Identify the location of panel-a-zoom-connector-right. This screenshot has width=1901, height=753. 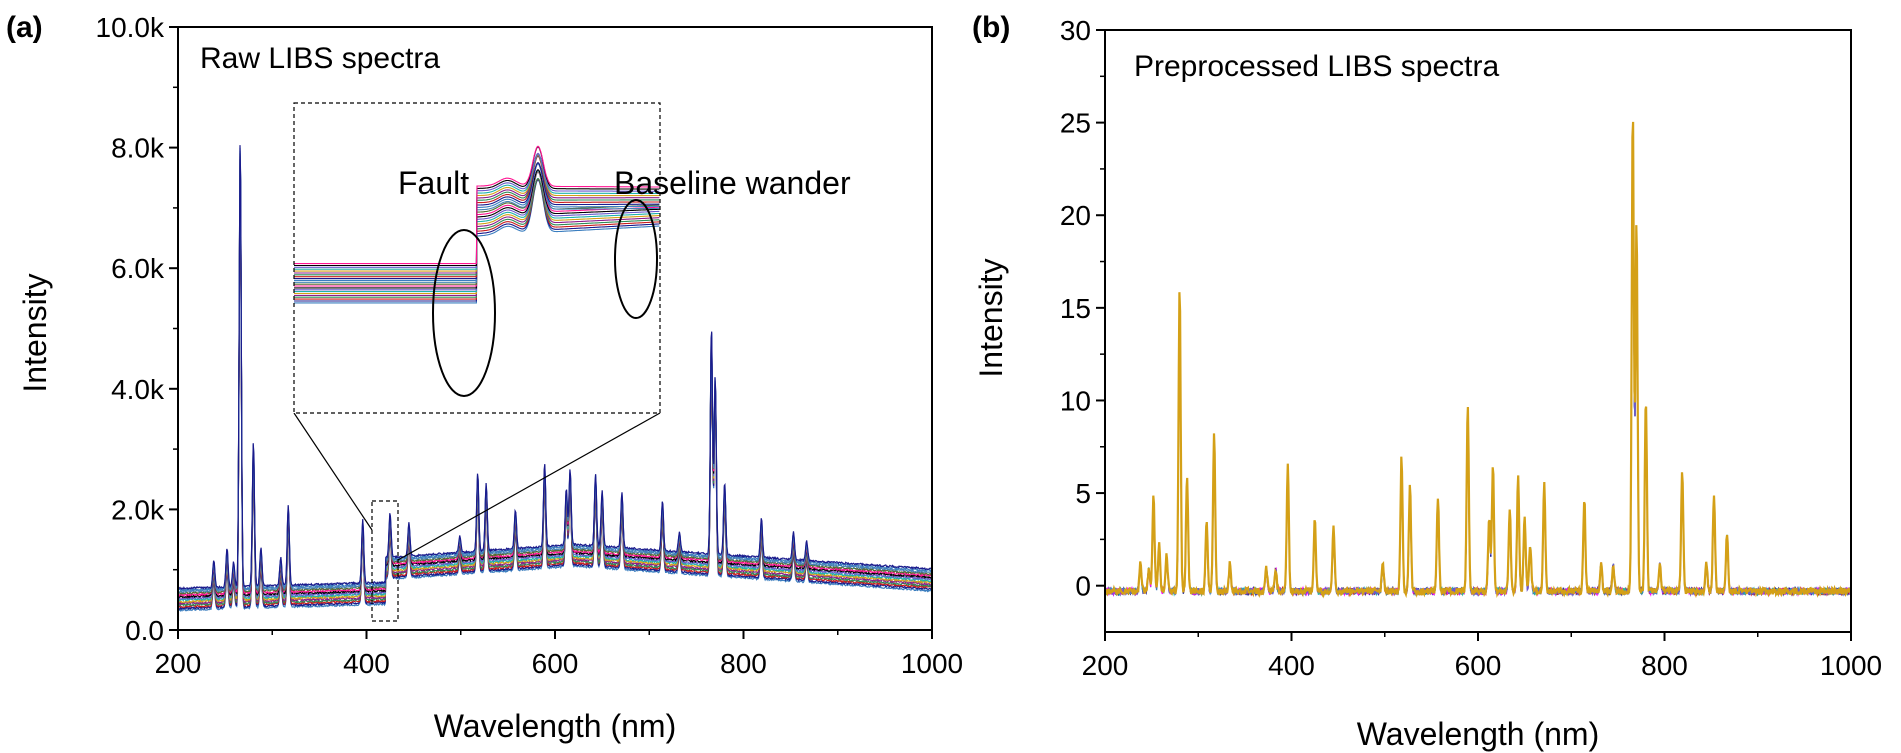
(529, 486).